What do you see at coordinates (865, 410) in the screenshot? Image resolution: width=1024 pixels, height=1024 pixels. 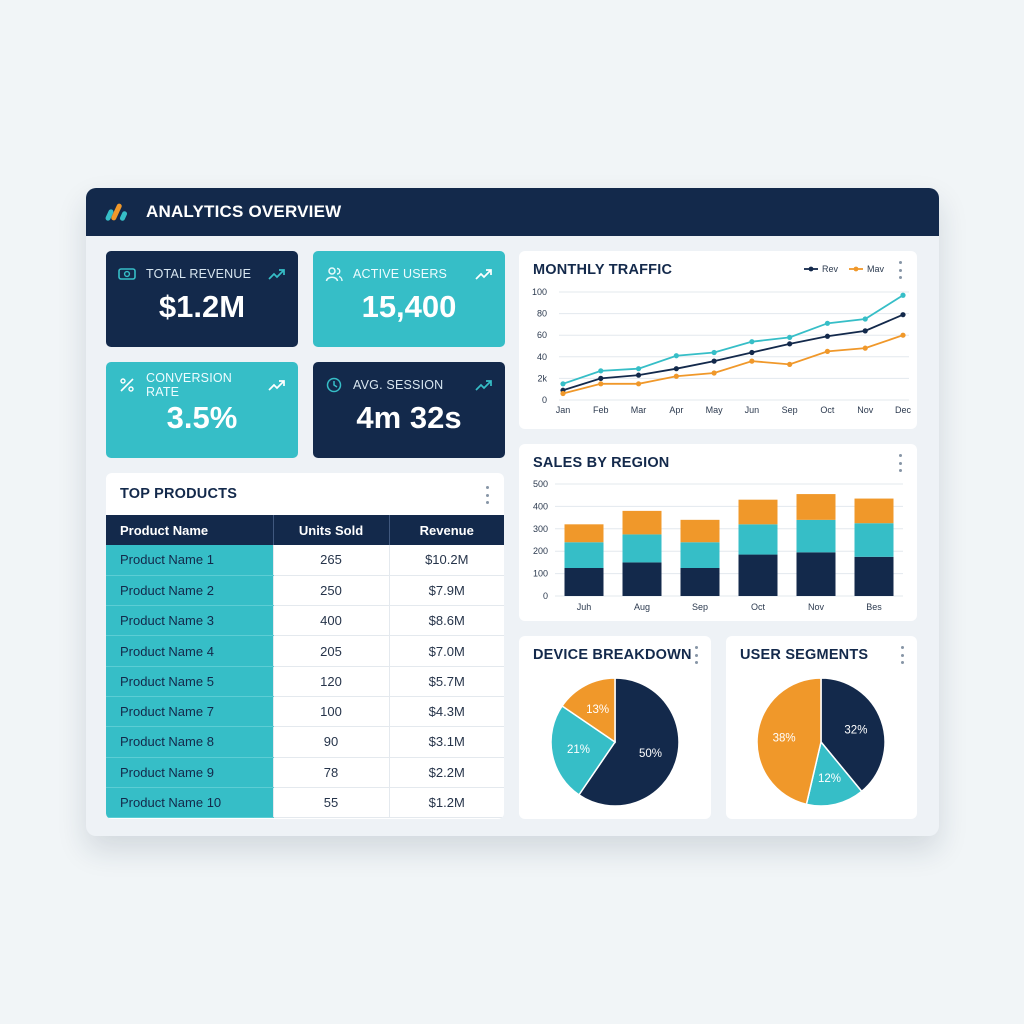 I see `x-tick-label: Nov` at bounding box center [865, 410].